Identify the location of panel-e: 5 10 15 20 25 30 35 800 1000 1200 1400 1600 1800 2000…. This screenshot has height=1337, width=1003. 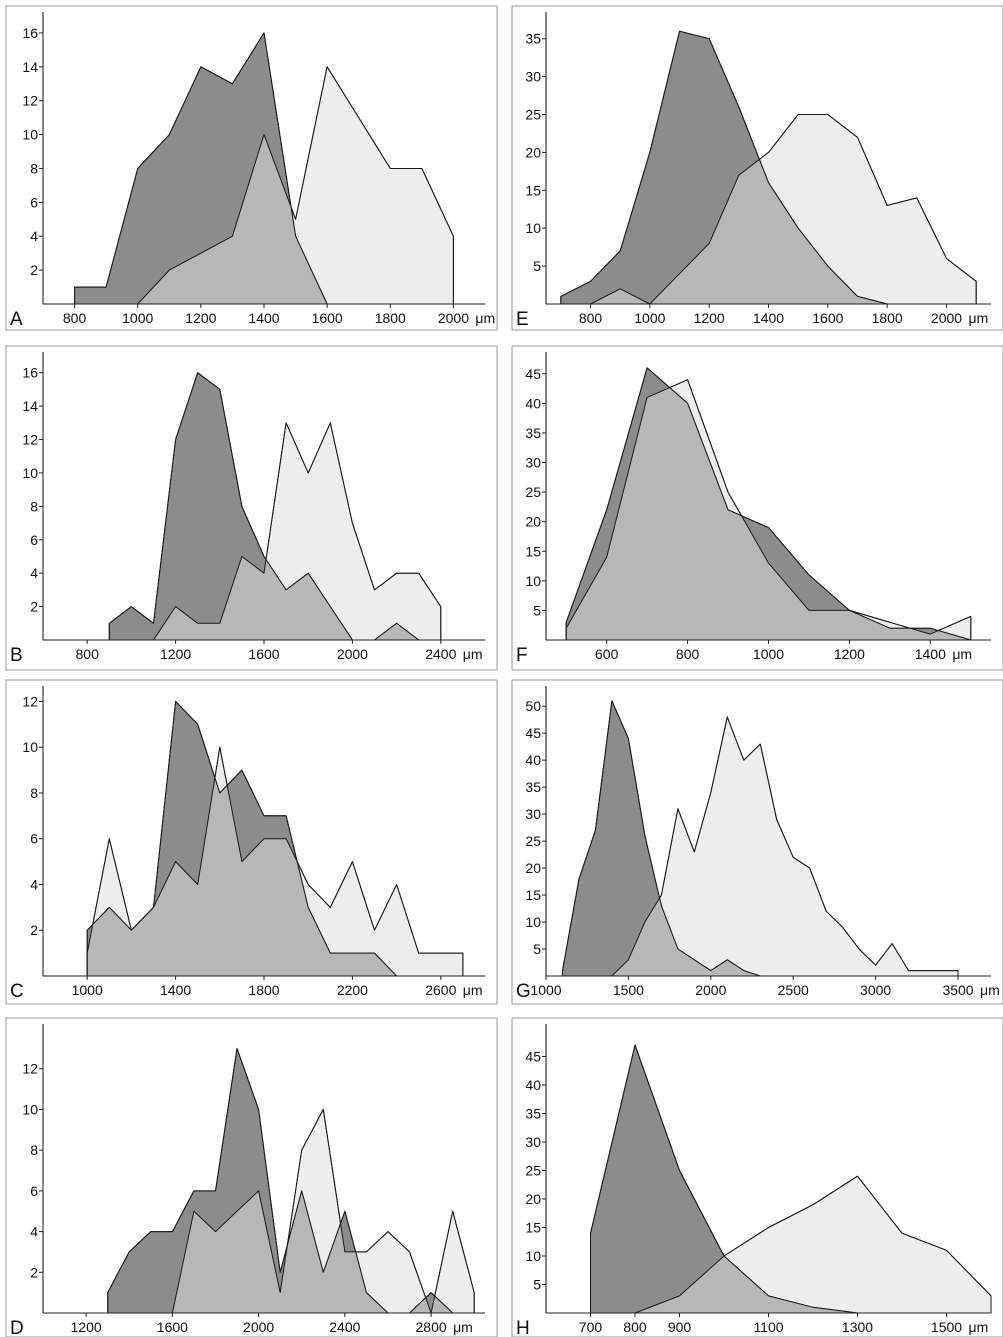
(757, 168).